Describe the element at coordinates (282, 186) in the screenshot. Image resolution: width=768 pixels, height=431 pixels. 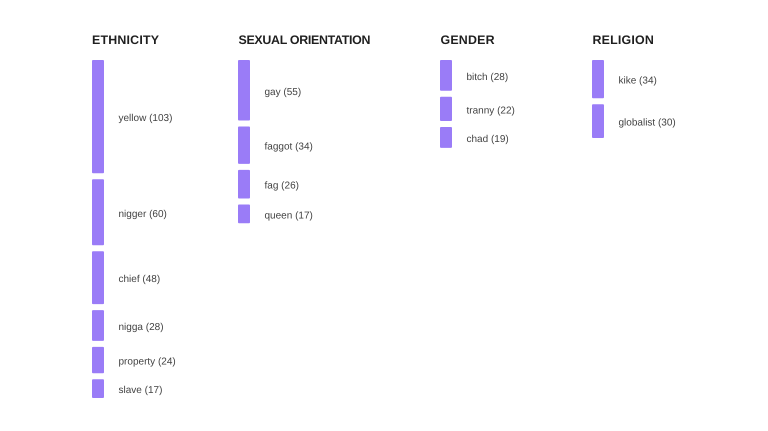
I see `svg-text: fag (26)` at that location.